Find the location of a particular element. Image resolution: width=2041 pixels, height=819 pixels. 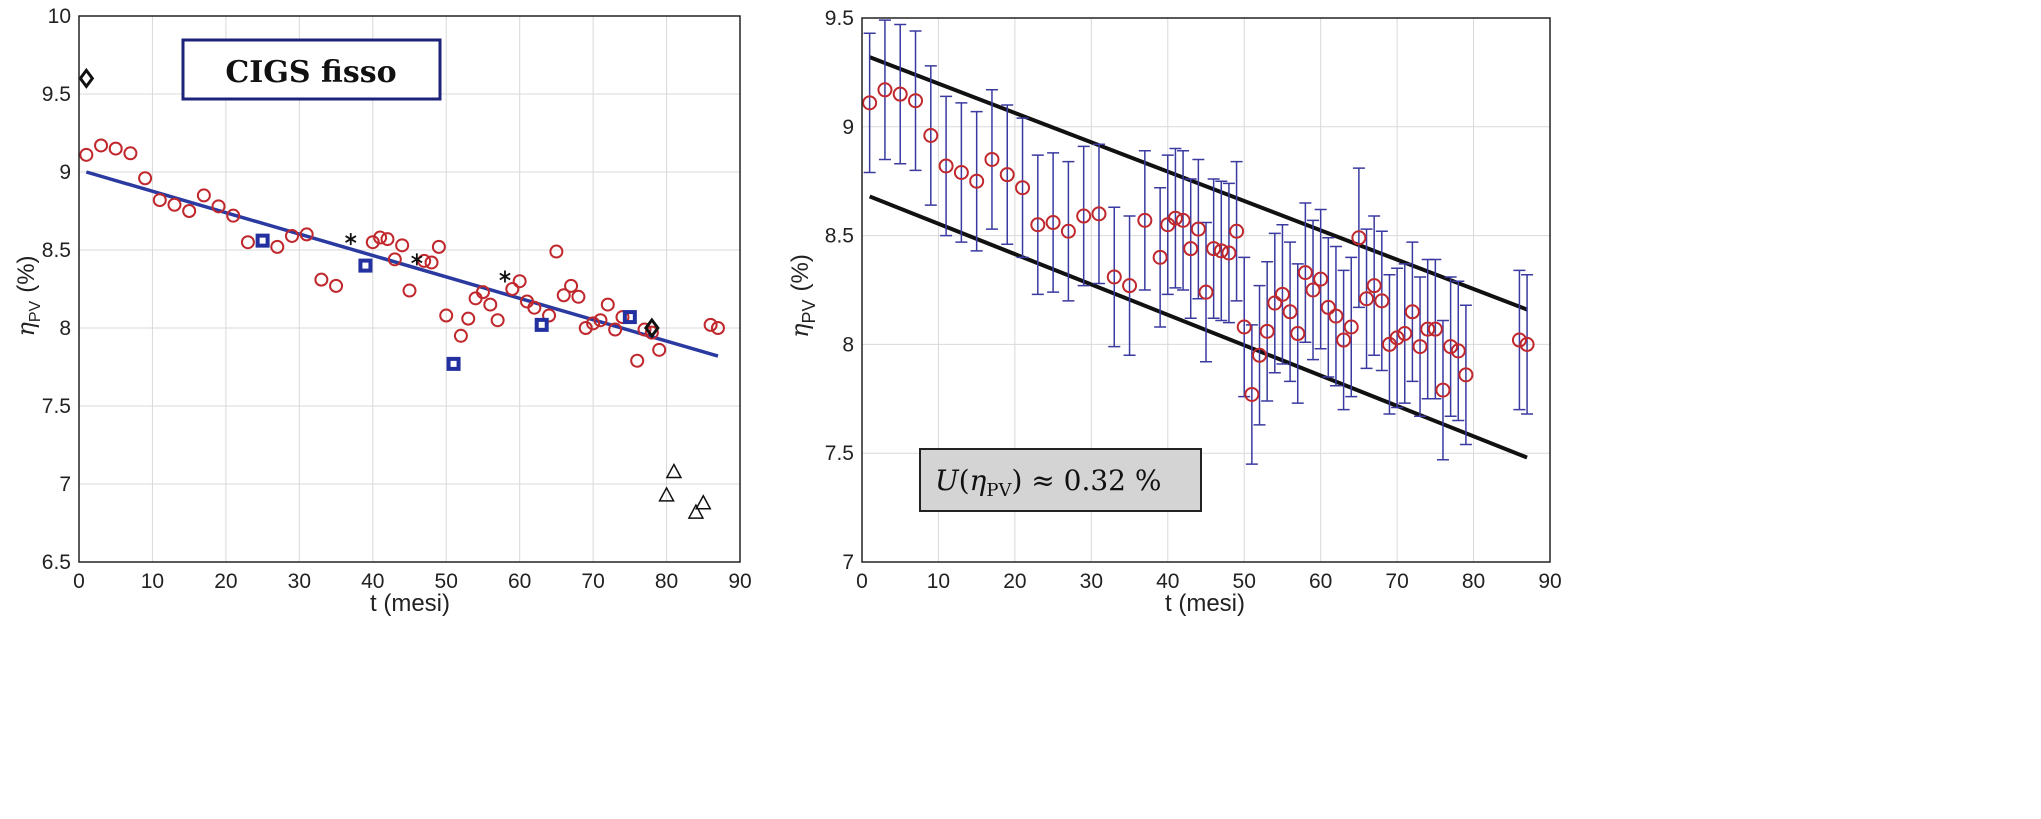

y-label-unit-left: (%) is located at coordinates (26, 273).